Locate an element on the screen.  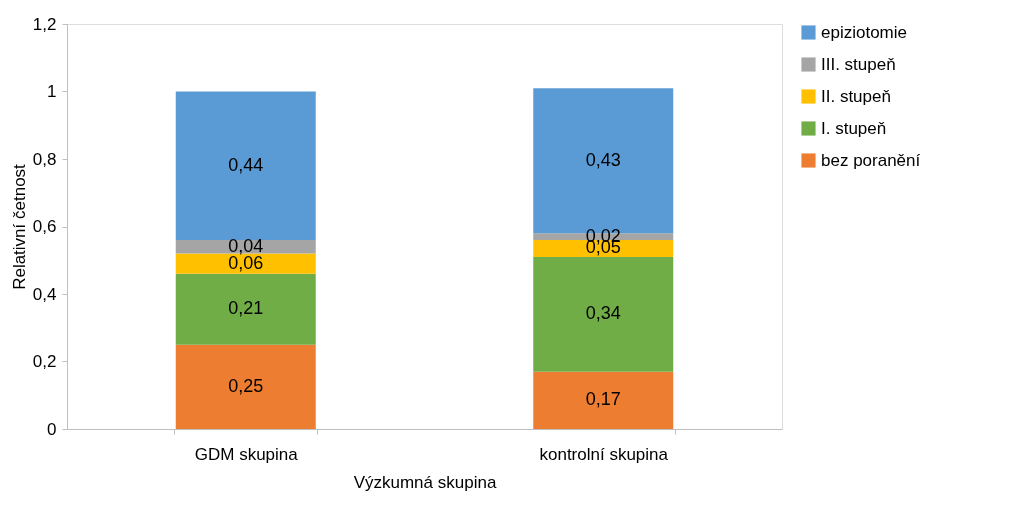
data-label: 0,04 is located at coordinates (246, 245).